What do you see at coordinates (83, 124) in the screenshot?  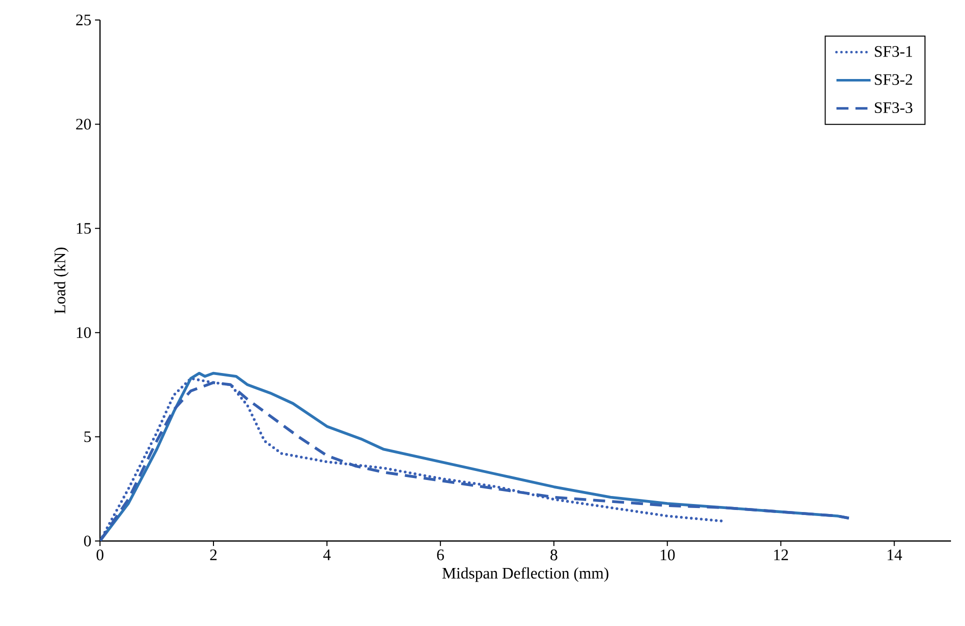 I see `y-tick-label: 20` at bounding box center [83, 124].